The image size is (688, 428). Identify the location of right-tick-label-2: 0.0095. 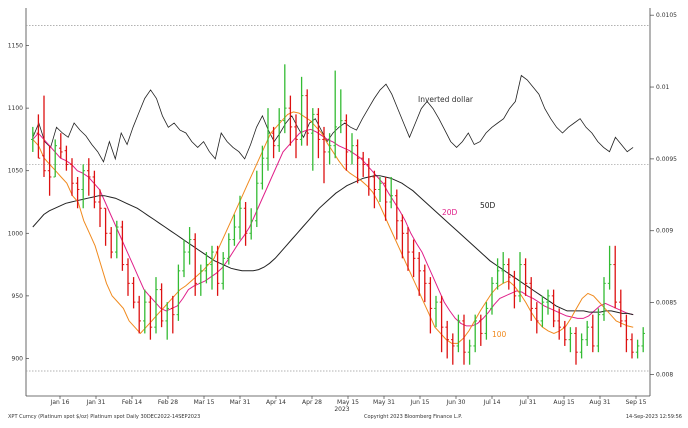
(666, 159).